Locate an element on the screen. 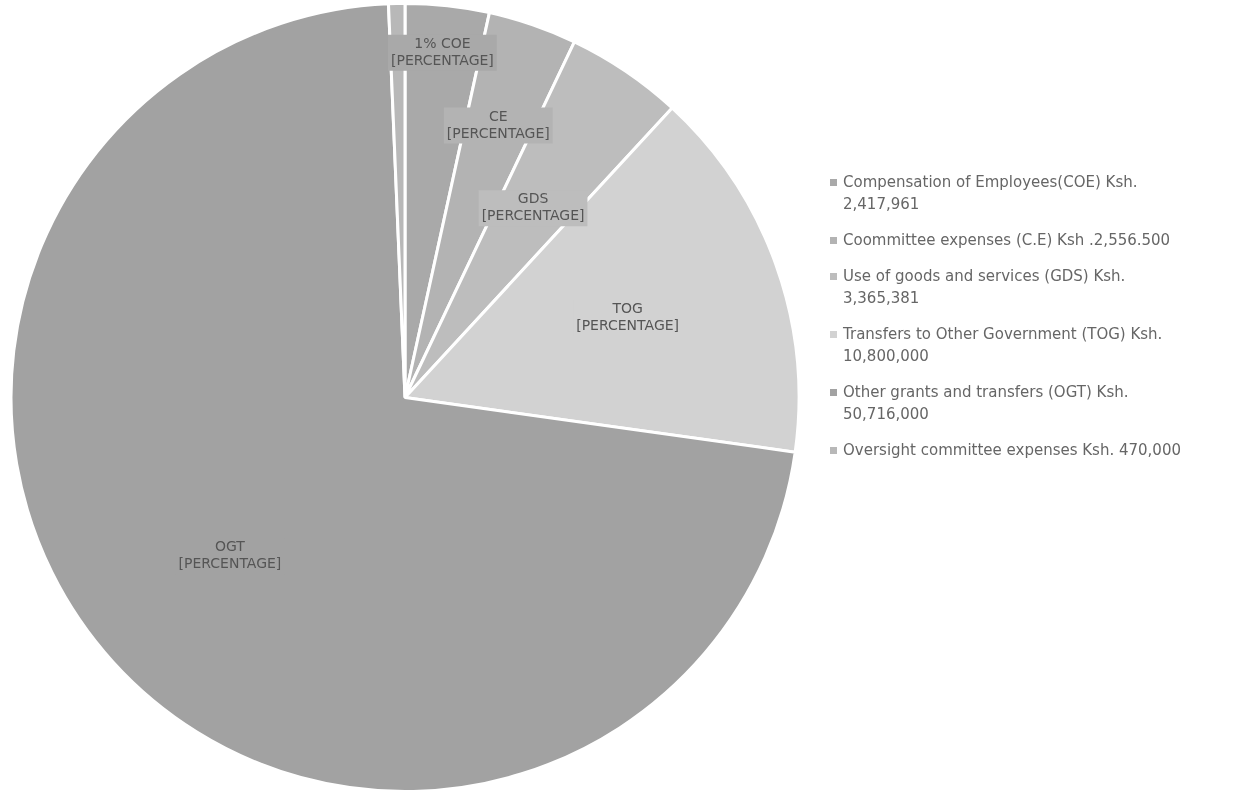 This screenshot has width=1246, height=795. legend-label: Coommittee expenses (C.E) Ksh .2,556.500 is located at coordinates (1007, 240).